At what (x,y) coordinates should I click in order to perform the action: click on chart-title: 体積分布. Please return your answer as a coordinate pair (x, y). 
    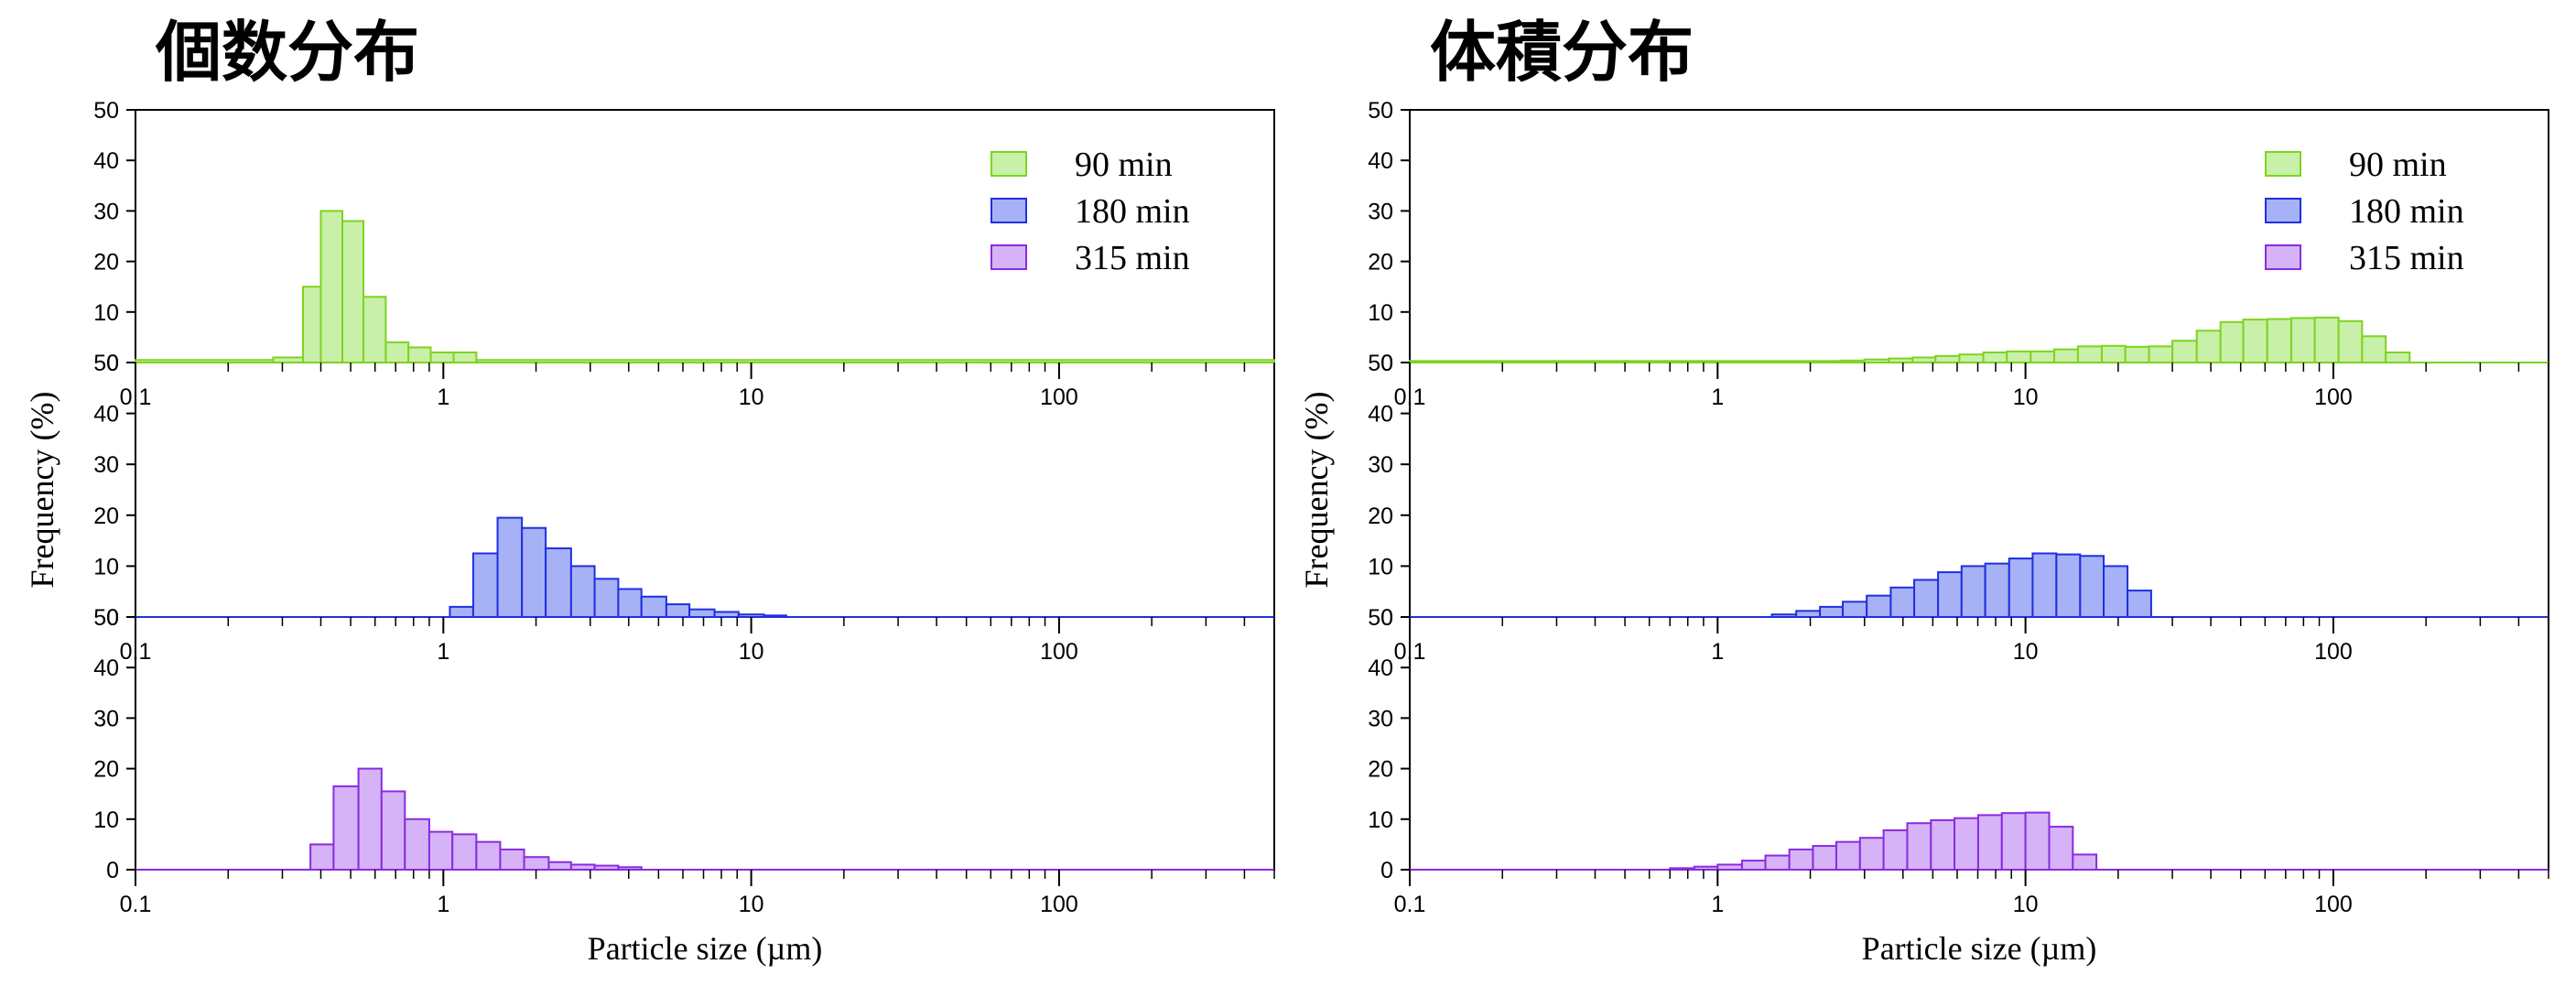
    Looking at the image, I should click on (1562, 52).